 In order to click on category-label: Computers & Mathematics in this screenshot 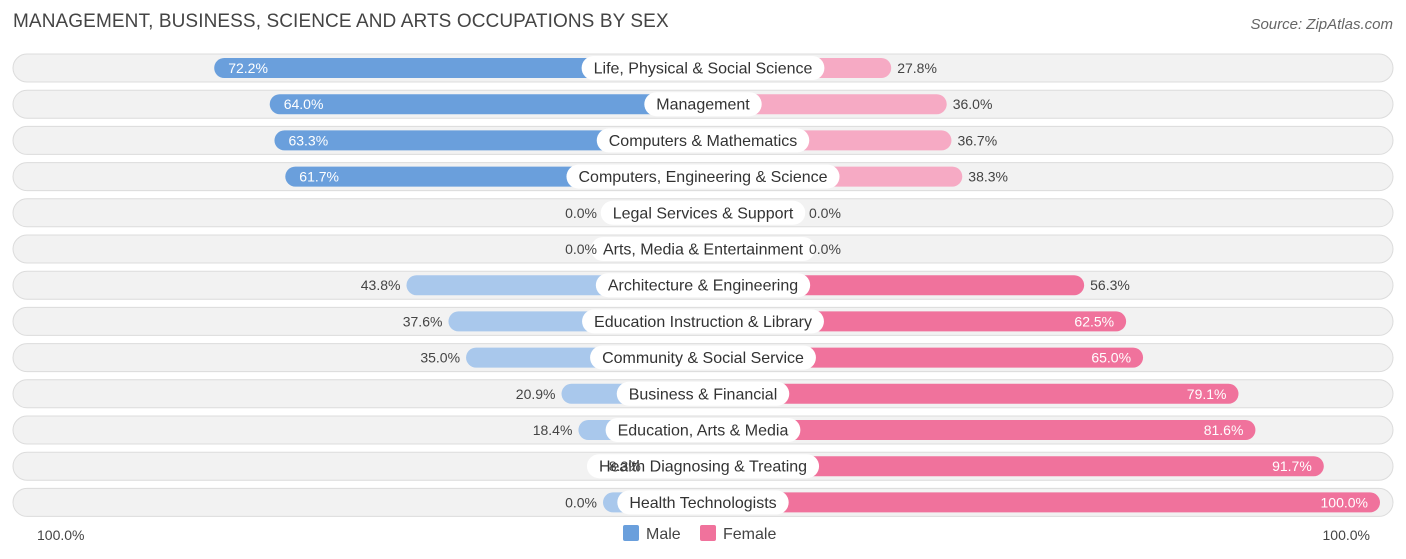, I will do `click(703, 141)`.